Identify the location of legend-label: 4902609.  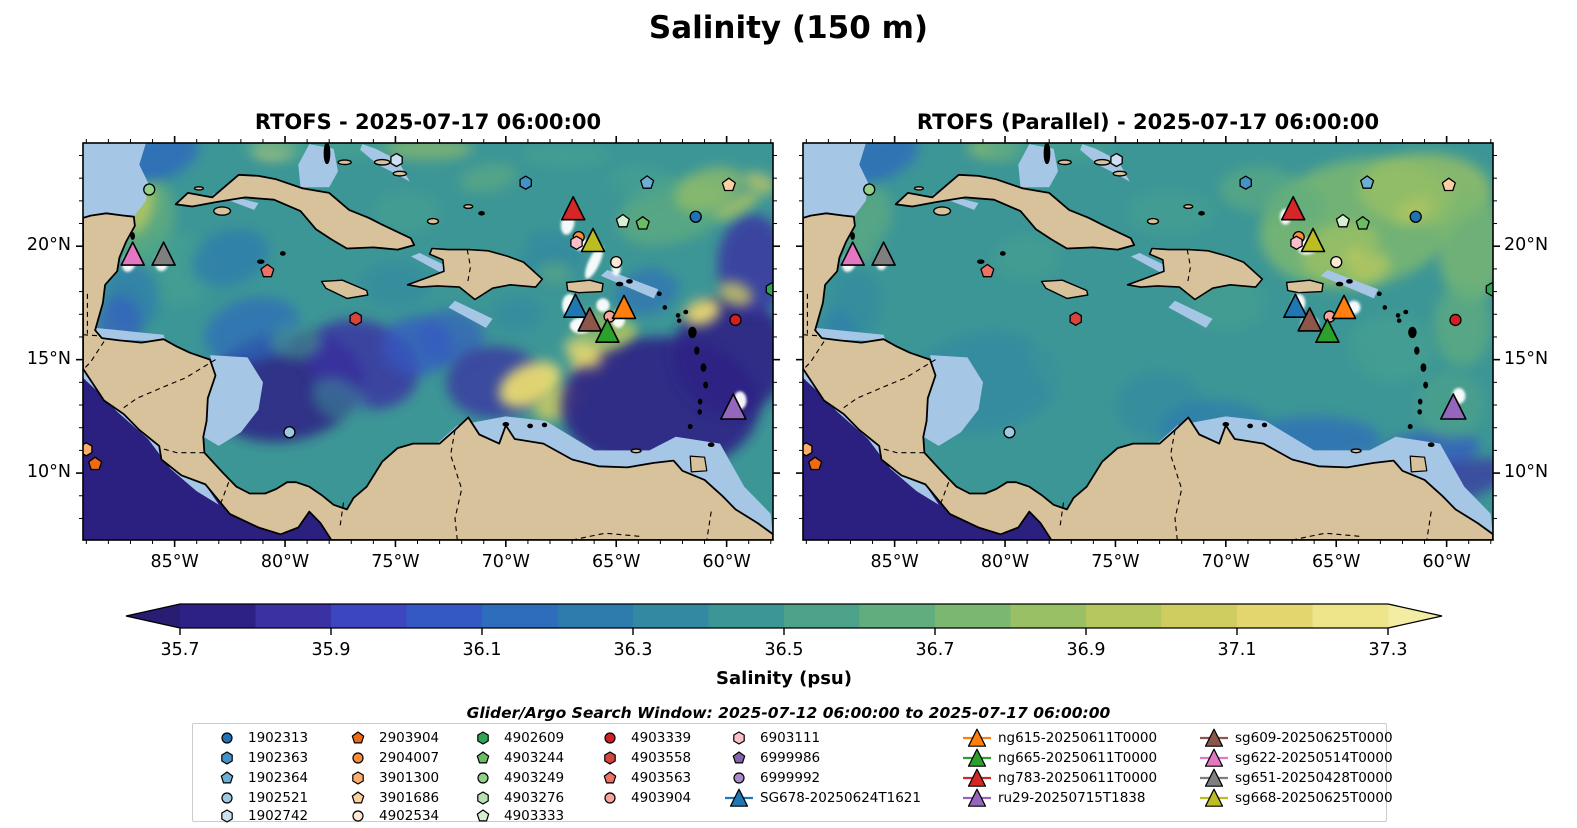
(534, 737).